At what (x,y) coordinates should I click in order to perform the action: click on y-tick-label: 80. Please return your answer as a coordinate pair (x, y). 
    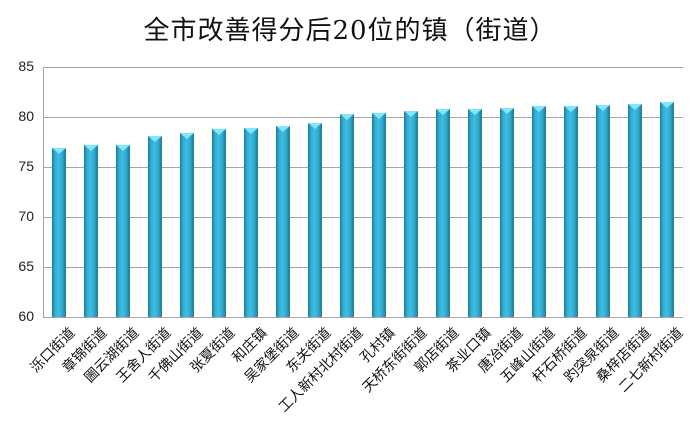
    Looking at the image, I should click on (26, 116).